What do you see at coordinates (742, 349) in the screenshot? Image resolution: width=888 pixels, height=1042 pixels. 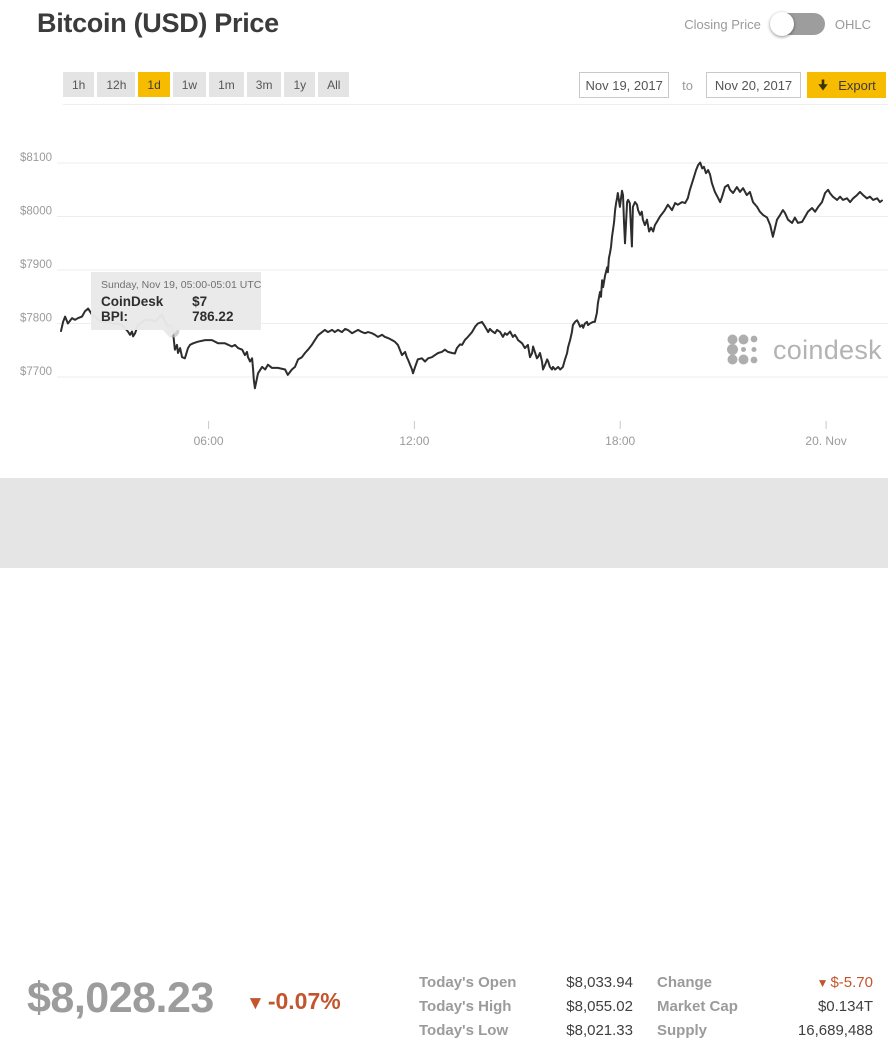 I see `coindesk-logo-icon` at bounding box center [742, 349].